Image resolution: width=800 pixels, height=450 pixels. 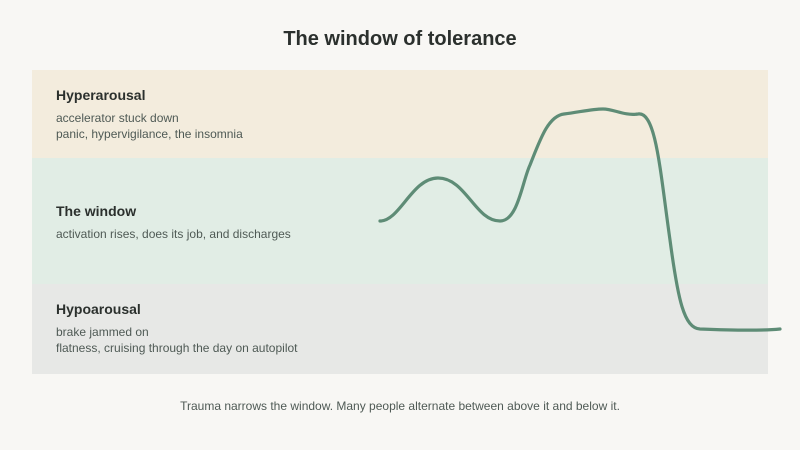 I want to click on hypoarousal-line-1: brake jammed on, so click(x=102, y=332).